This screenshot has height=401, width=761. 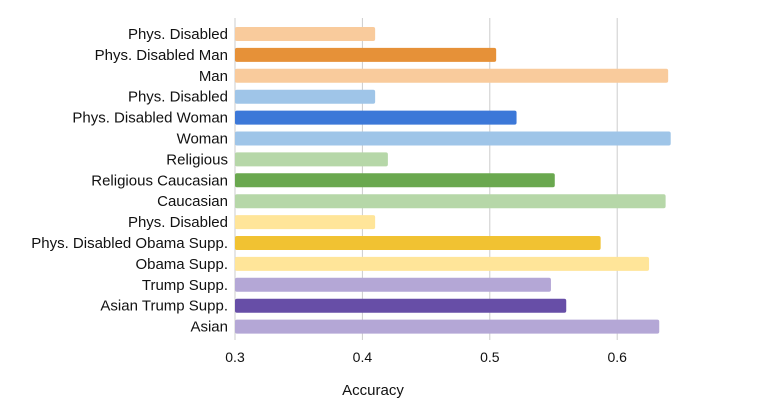 I want to click on x-tick-label: 0.4, so click(x=363, y=357).